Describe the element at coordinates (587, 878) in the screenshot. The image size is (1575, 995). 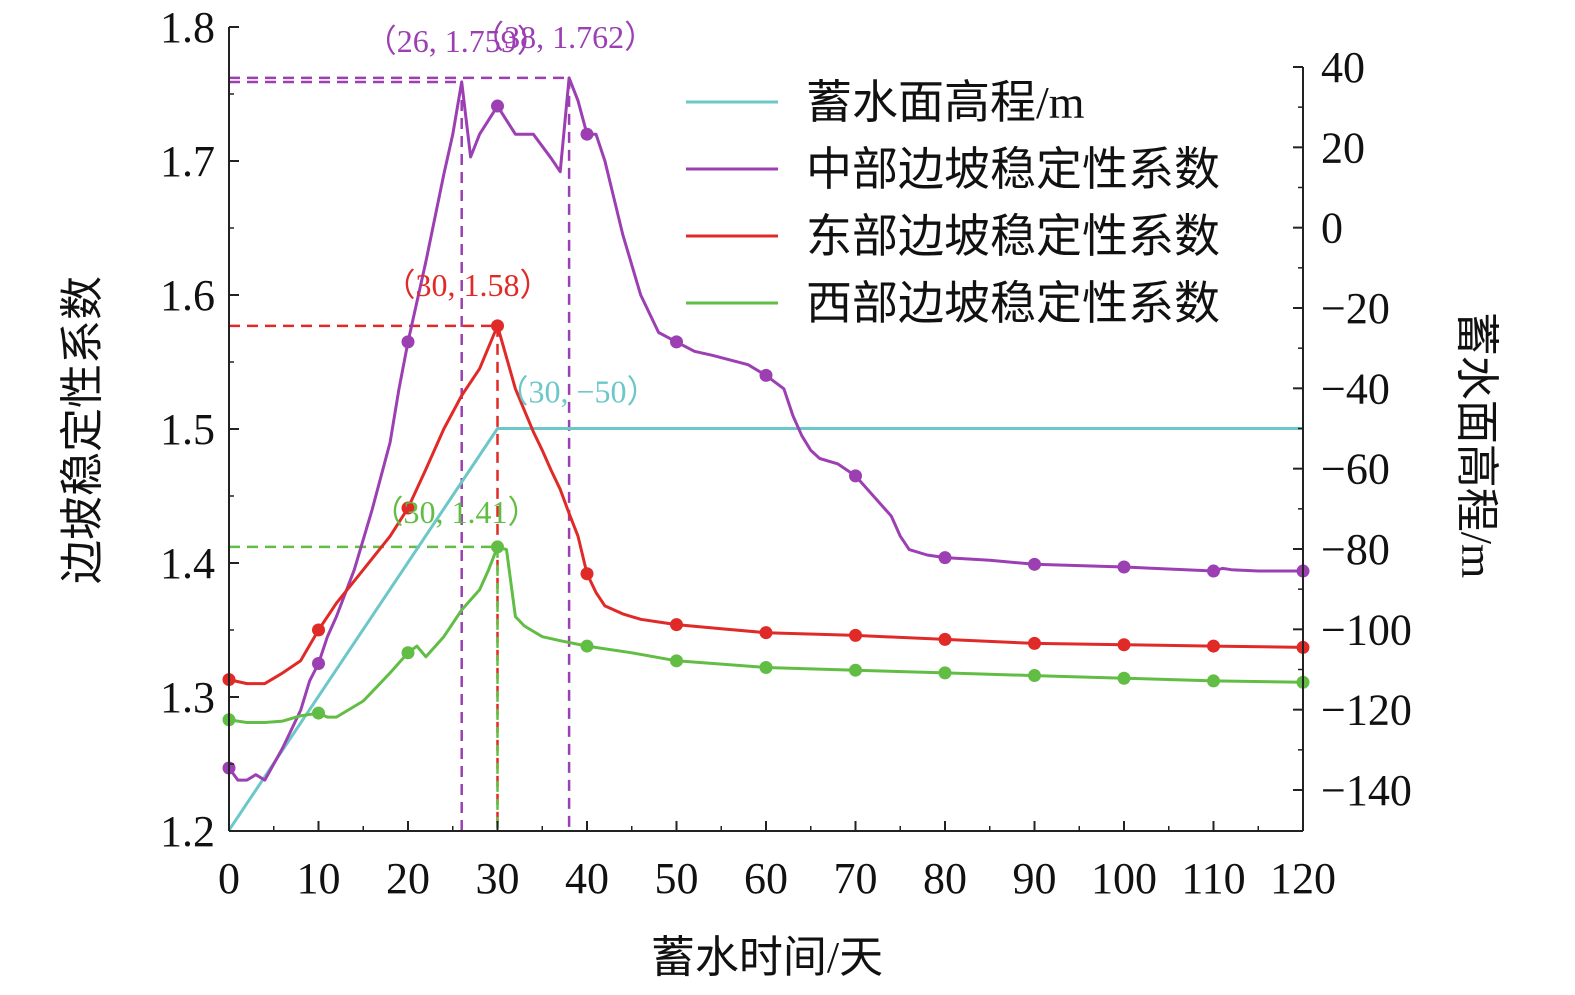
I see `x-tick-label: 40` at that location.